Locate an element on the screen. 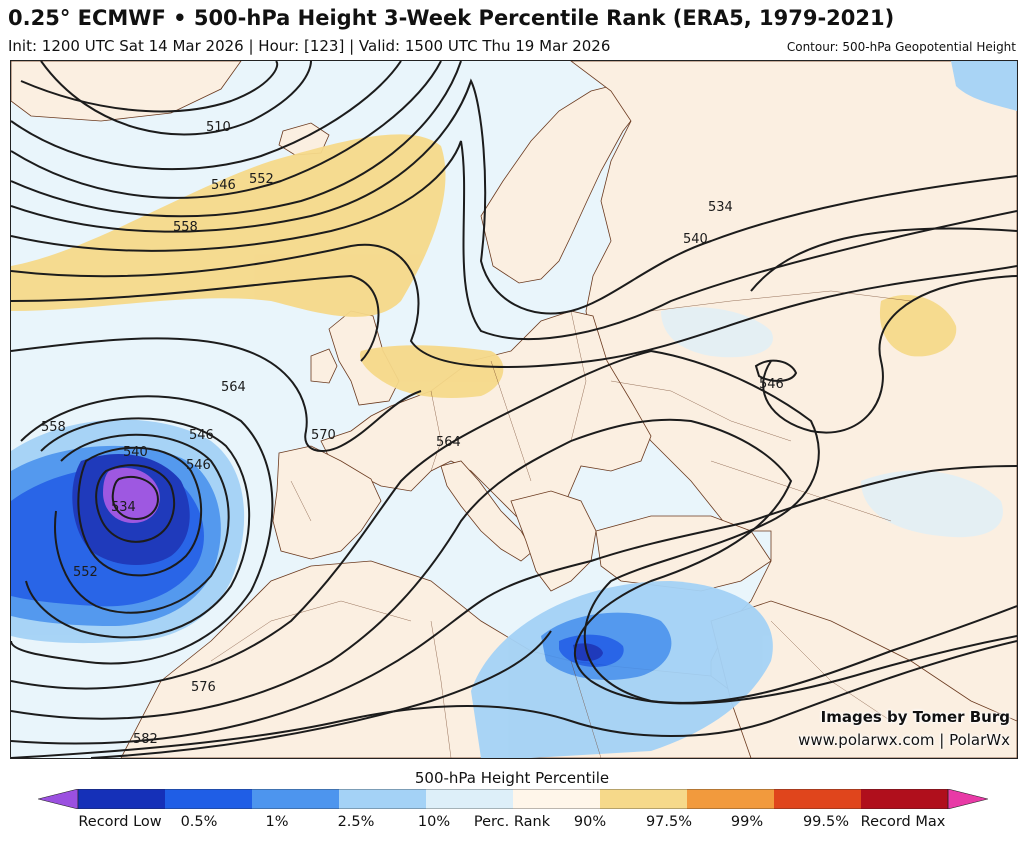 Image resolution: width=1024 pixels, height=847 pixels. light-blue-east is located at coordinates (932, 504).